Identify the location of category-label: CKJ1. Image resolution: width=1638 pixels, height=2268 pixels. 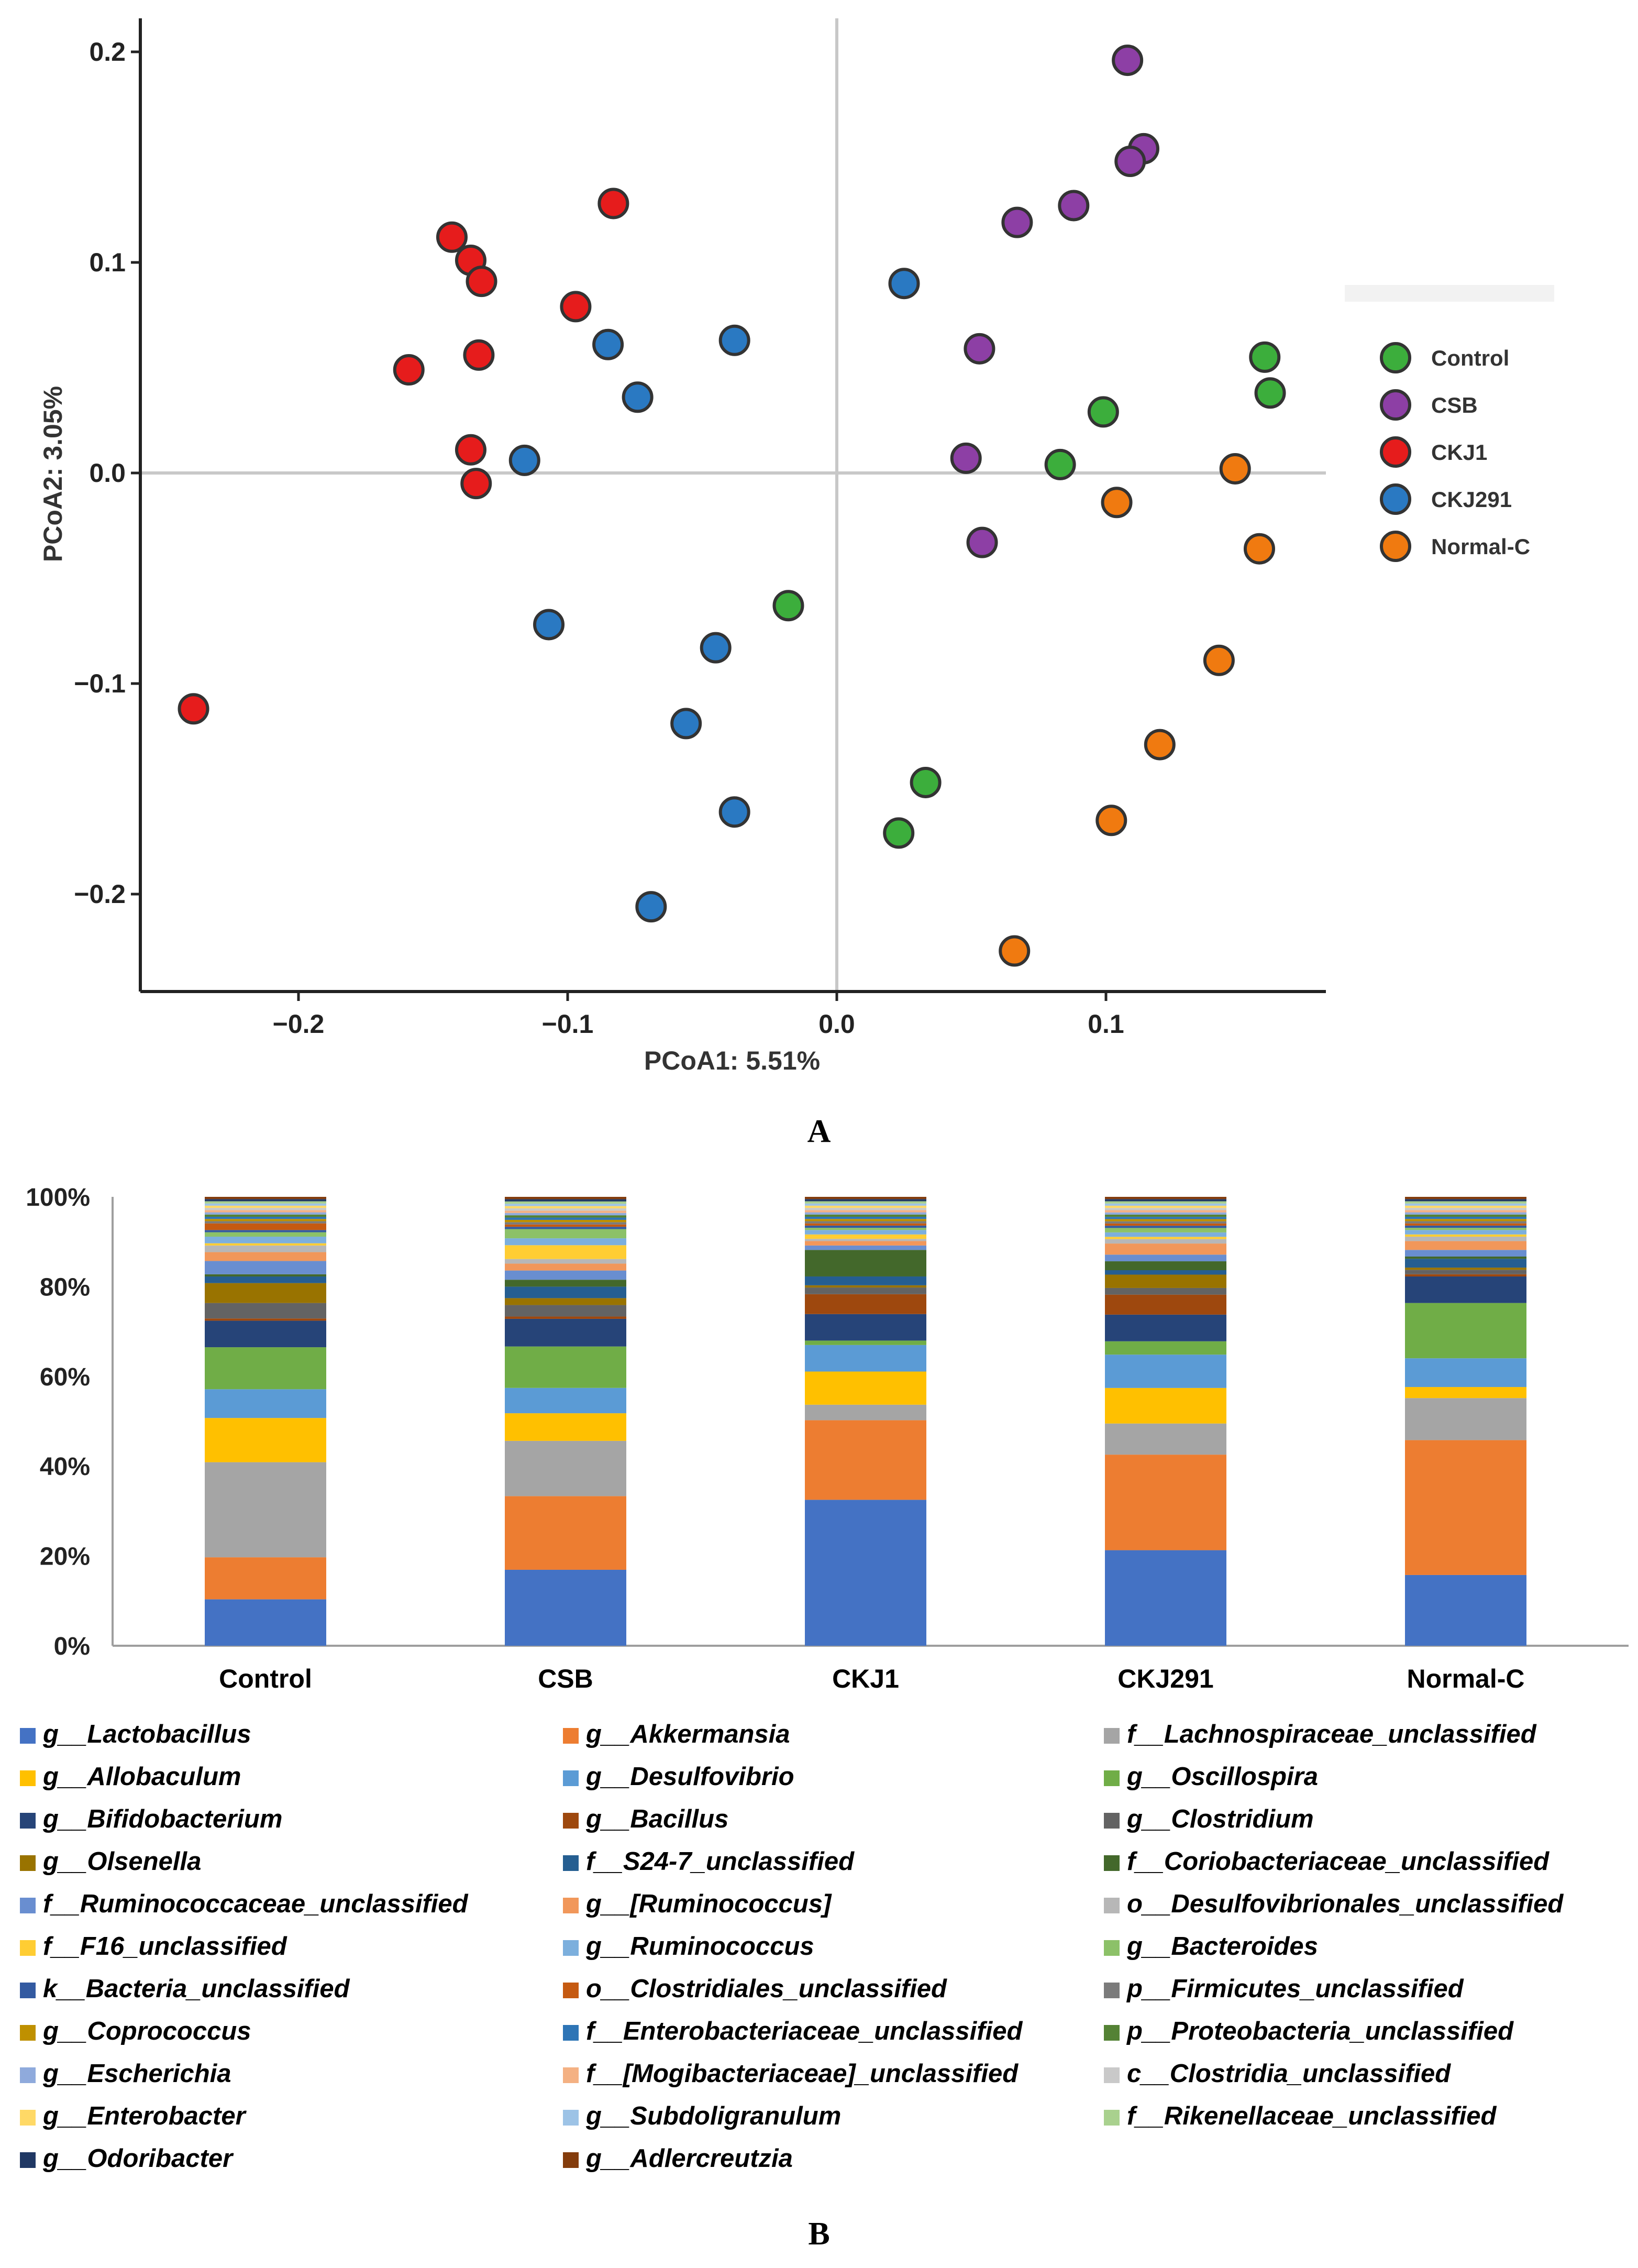
(866, 1678).